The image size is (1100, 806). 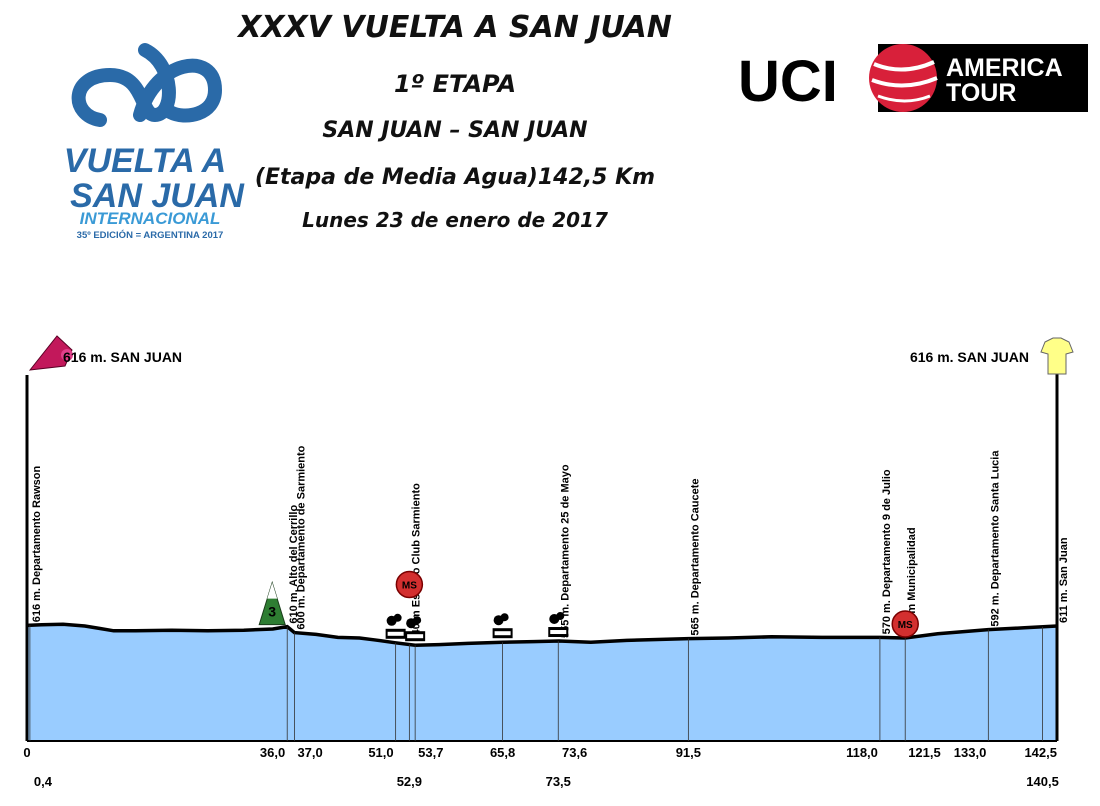 What do you see at coordinates (970, 752) in the screenshot?
I see `km-tick-label: 133,0` at bounding box center [970, 752].